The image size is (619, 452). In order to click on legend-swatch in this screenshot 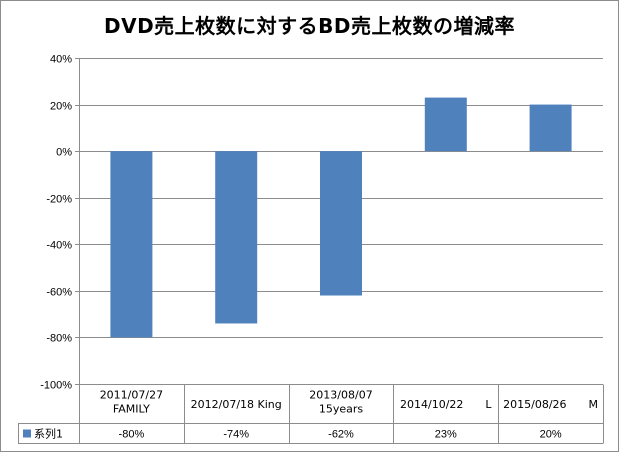, I will do `click(27, 433)`.